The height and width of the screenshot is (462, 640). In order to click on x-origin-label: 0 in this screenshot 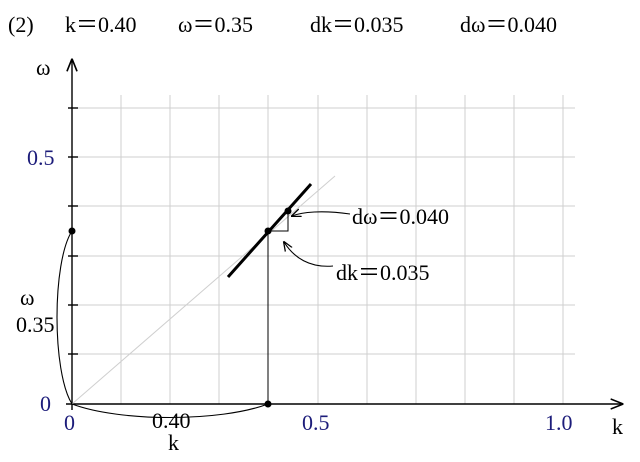, I will do `click(69, 422)`.